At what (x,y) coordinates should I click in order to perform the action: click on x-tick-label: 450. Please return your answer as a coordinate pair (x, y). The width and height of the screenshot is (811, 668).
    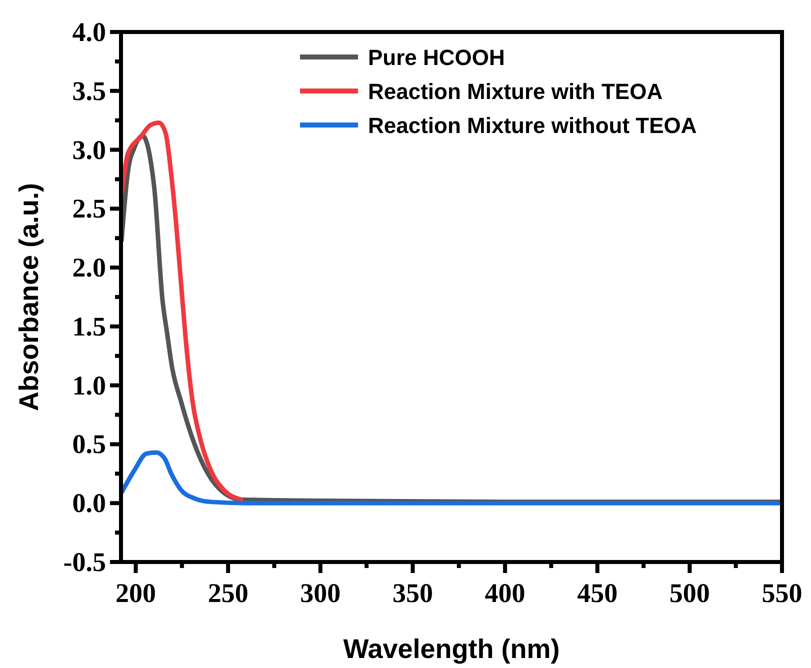
    Looking at the image, I should click on (597, 593).